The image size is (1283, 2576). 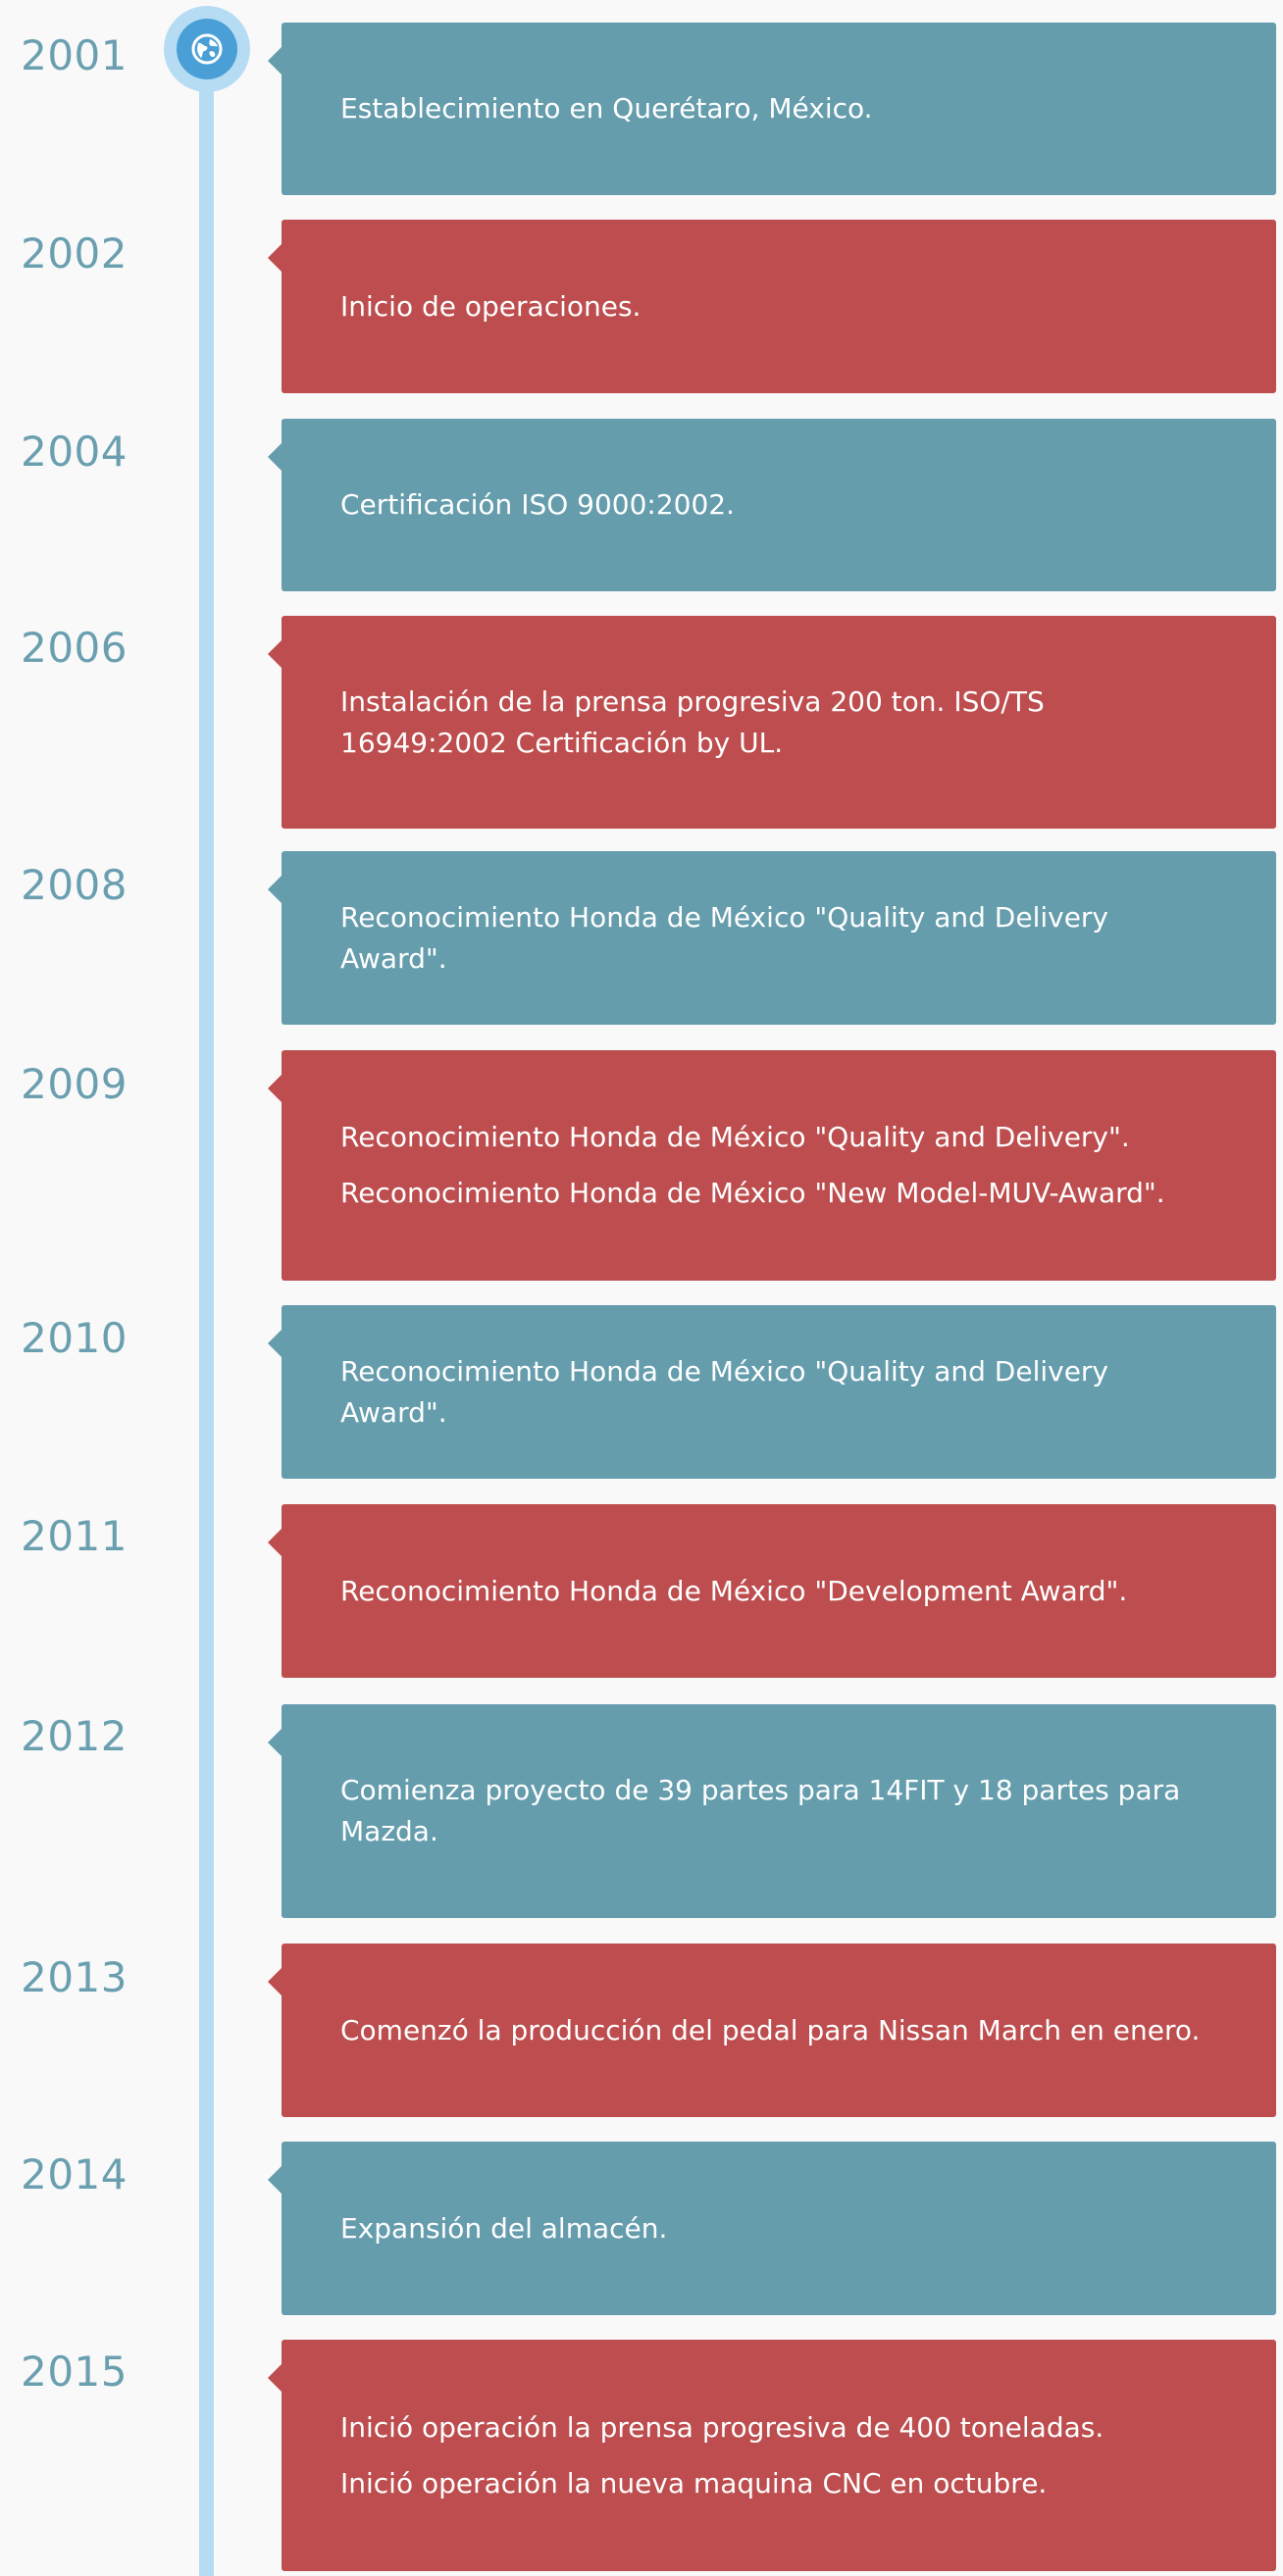 I want to click on timeline-card: Establecimiento en Querétaro, México., so click(x=772, y=109).